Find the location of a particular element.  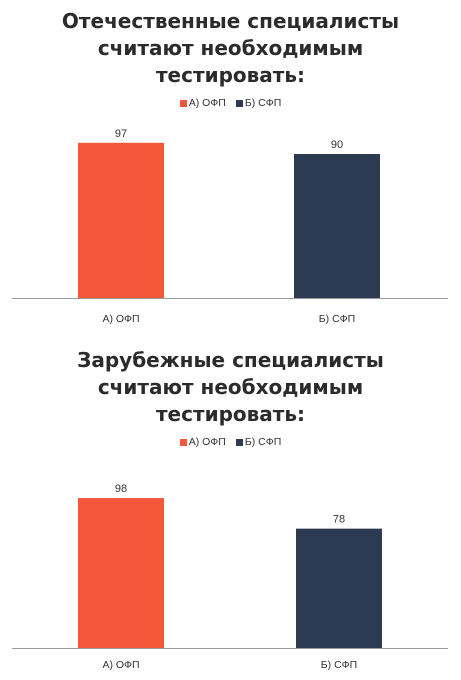

data-label: 78 is located at coordinates (339, 520).